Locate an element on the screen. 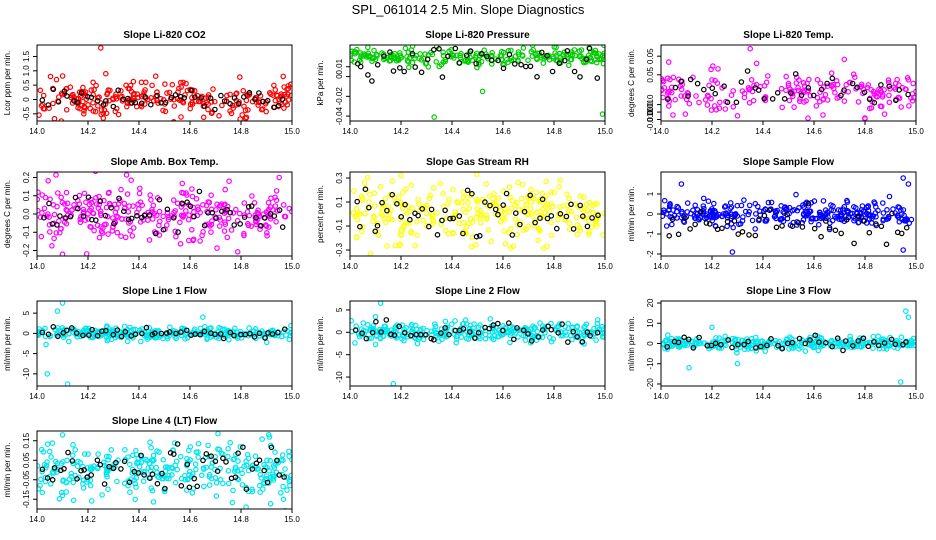  x-tick-label: 14.4 is located at coordinates (139, 519).